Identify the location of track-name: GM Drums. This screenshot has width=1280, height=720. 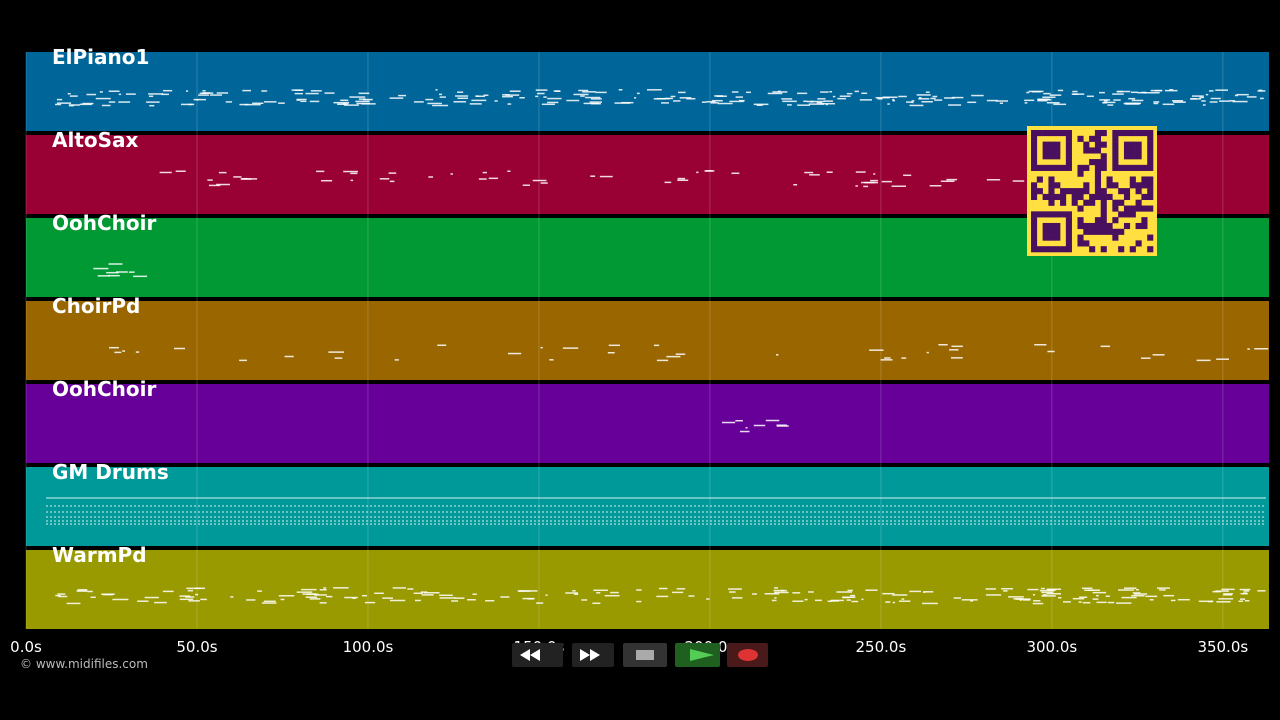
(110, 472).